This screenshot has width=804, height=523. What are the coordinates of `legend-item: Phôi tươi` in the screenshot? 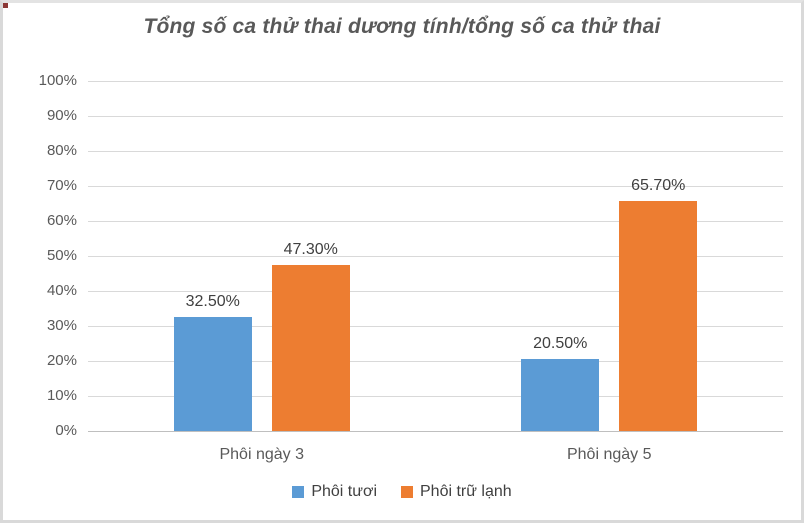 It's located at (334, 492).